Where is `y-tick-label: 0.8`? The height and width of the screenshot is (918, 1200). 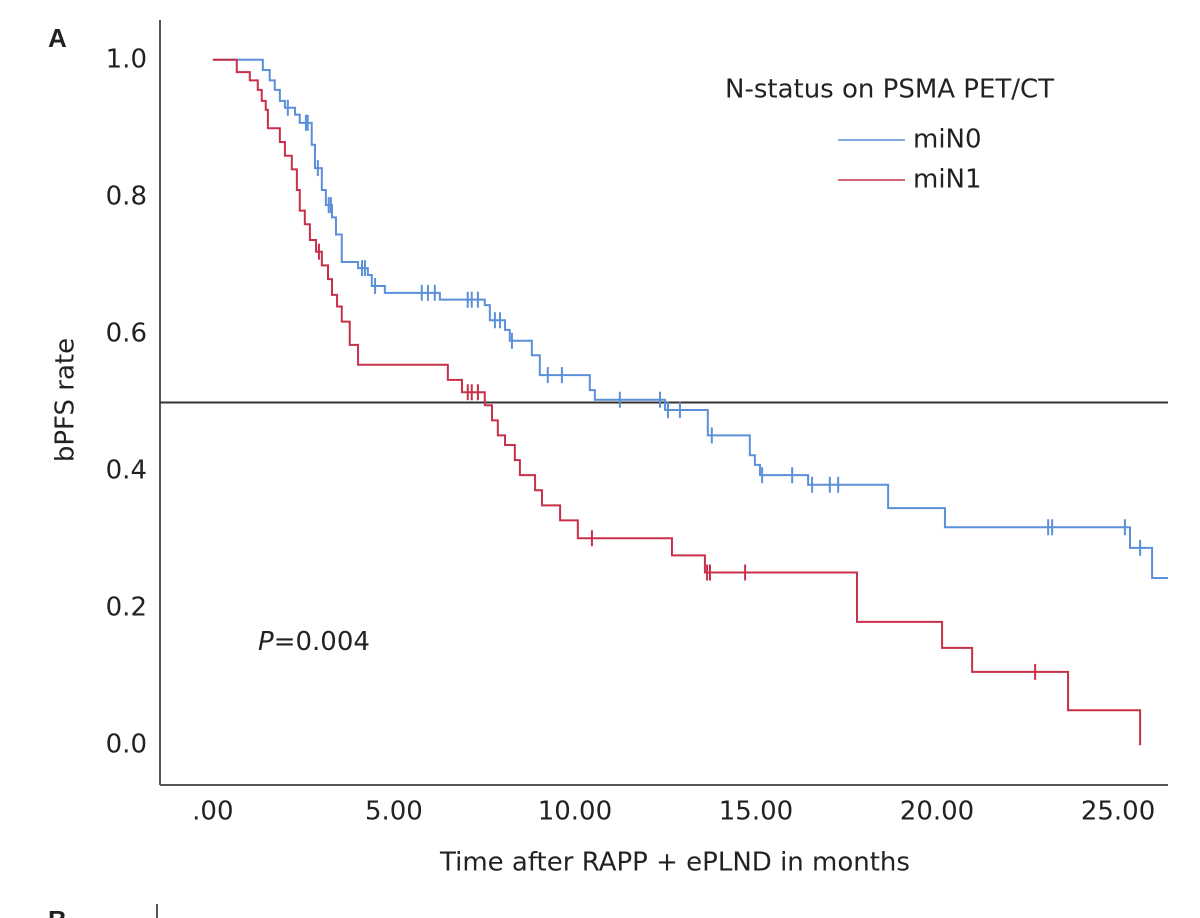 y-tick-label: 0.8 is located at coordinates (126, 196).